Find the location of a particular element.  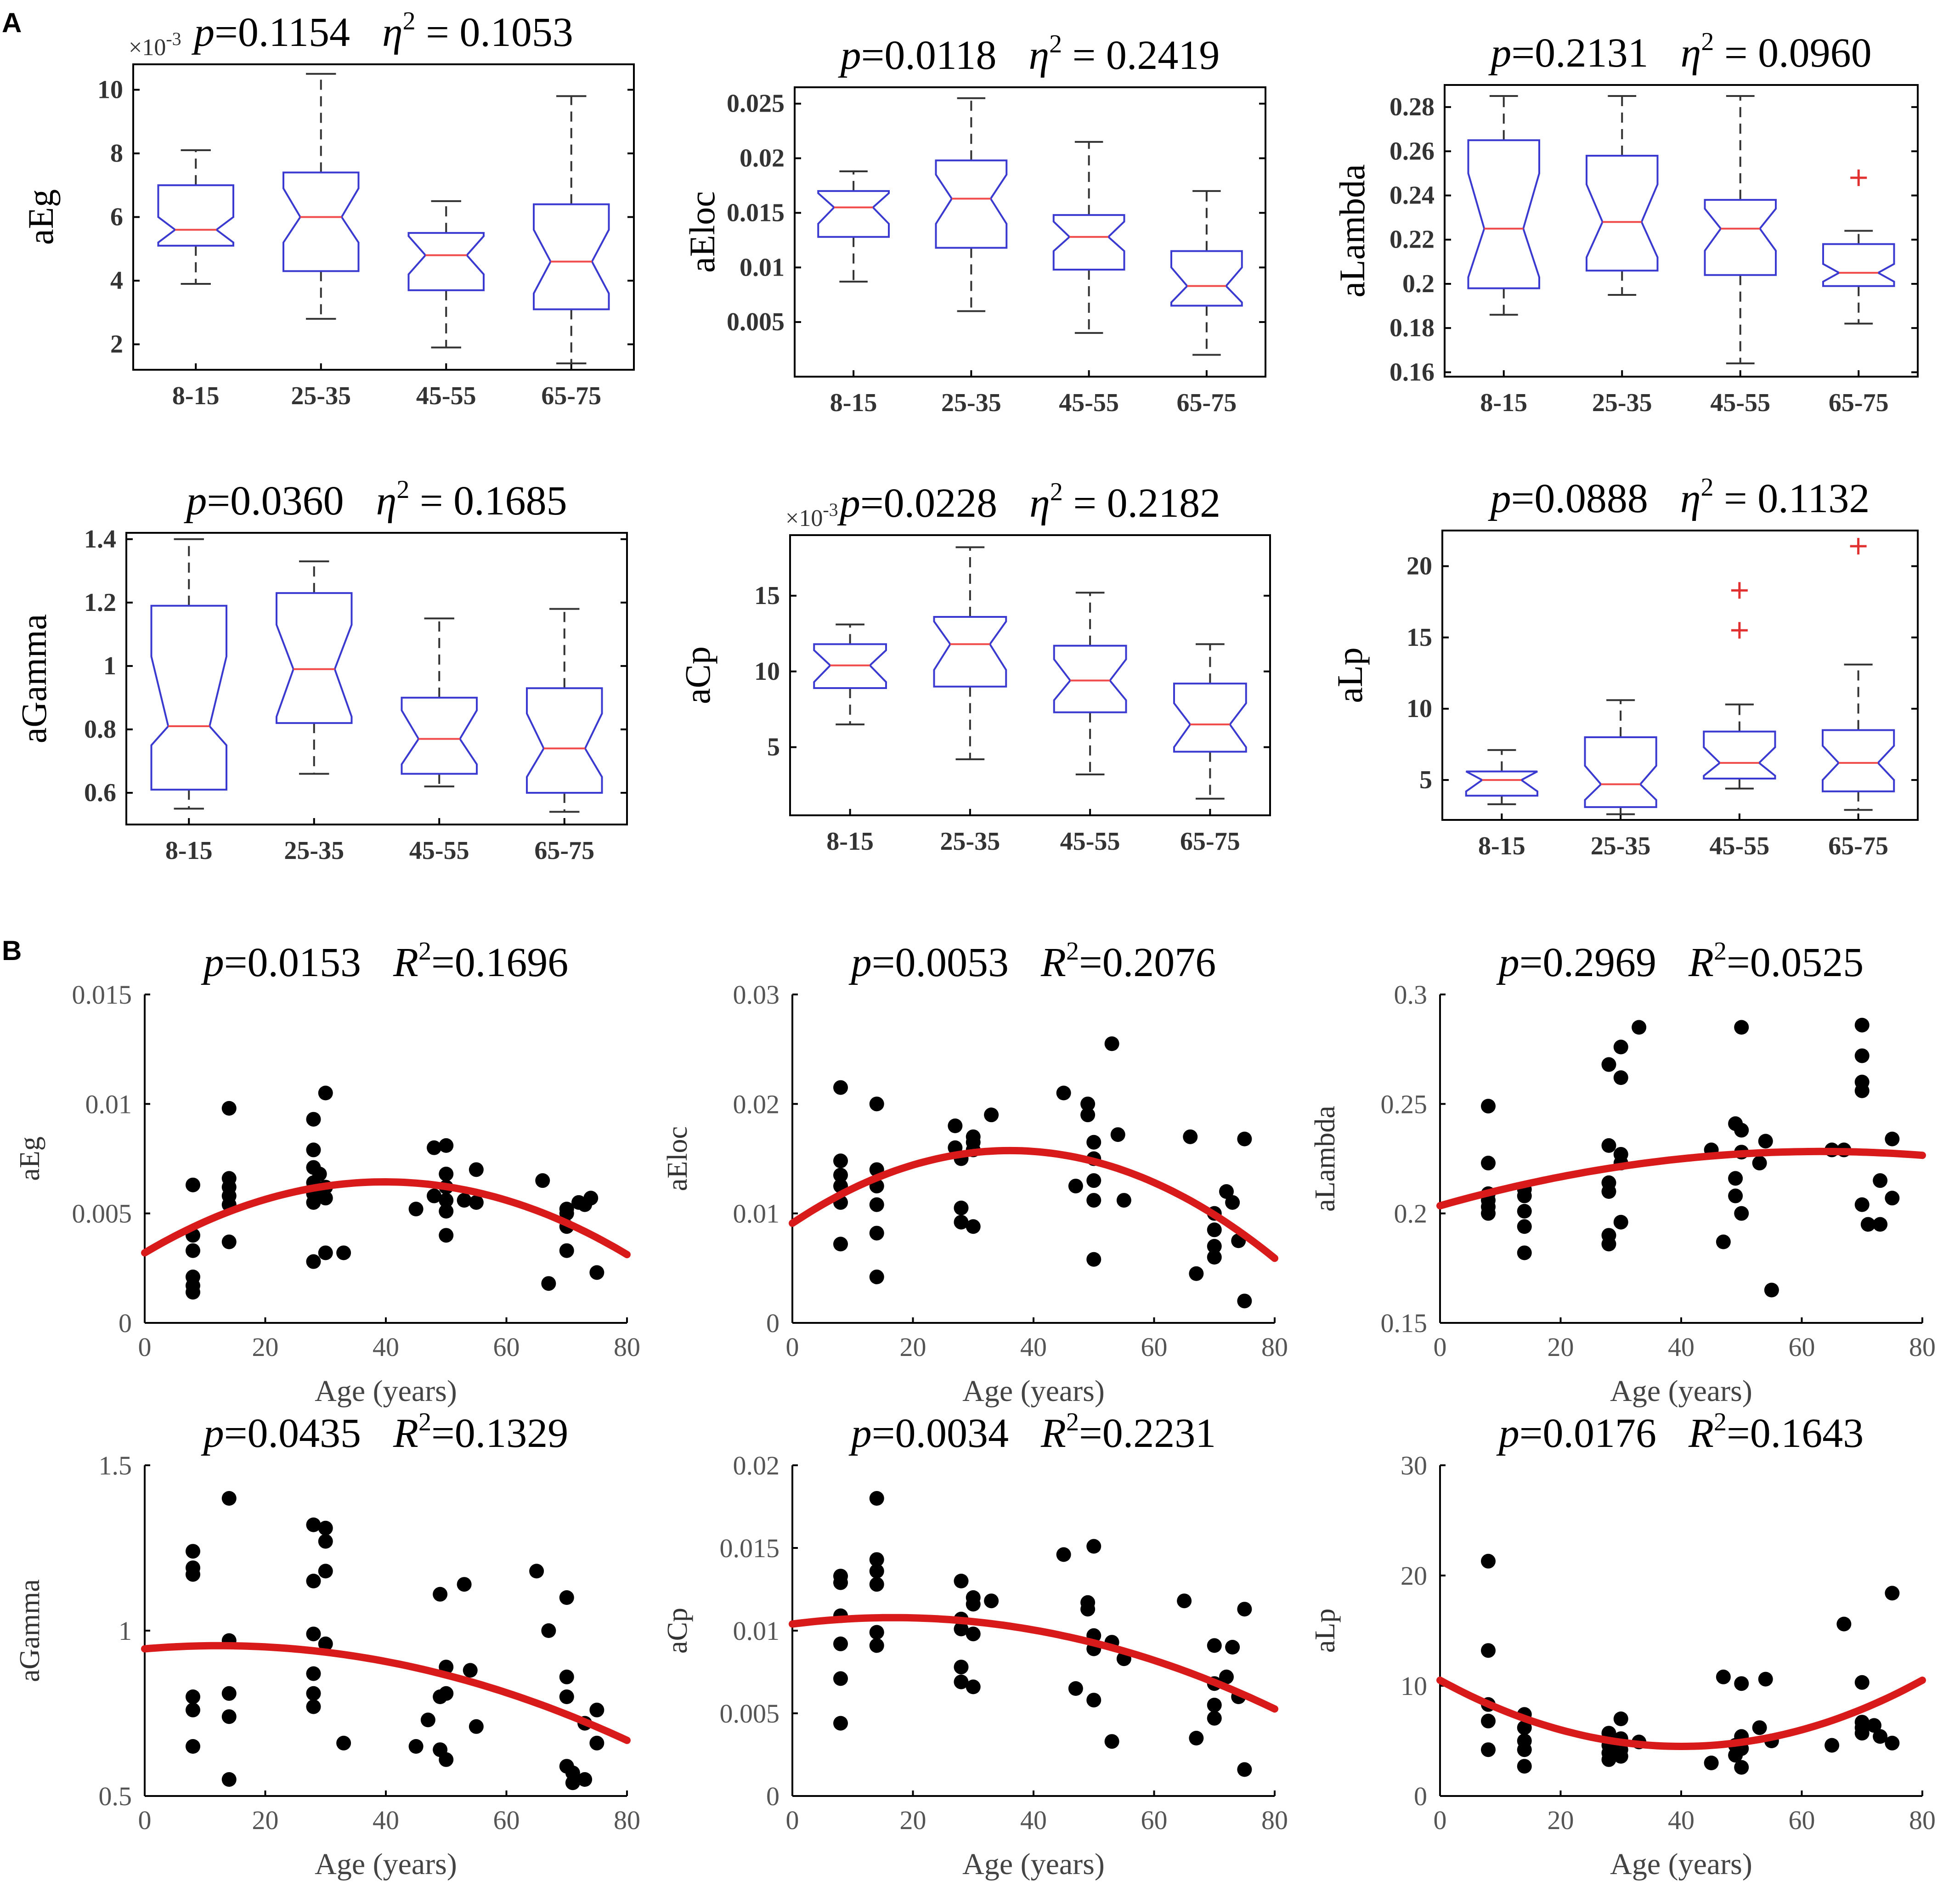

y-axis-label: aEloc is located at coordinates (677, 1158).